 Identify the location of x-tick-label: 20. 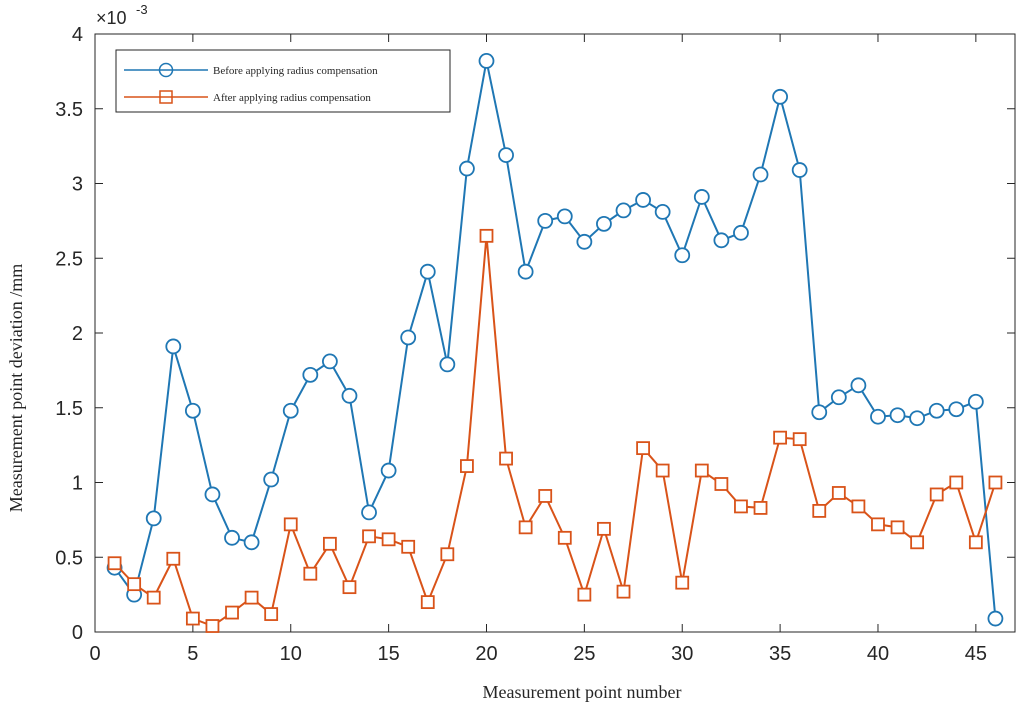
(486, 654).